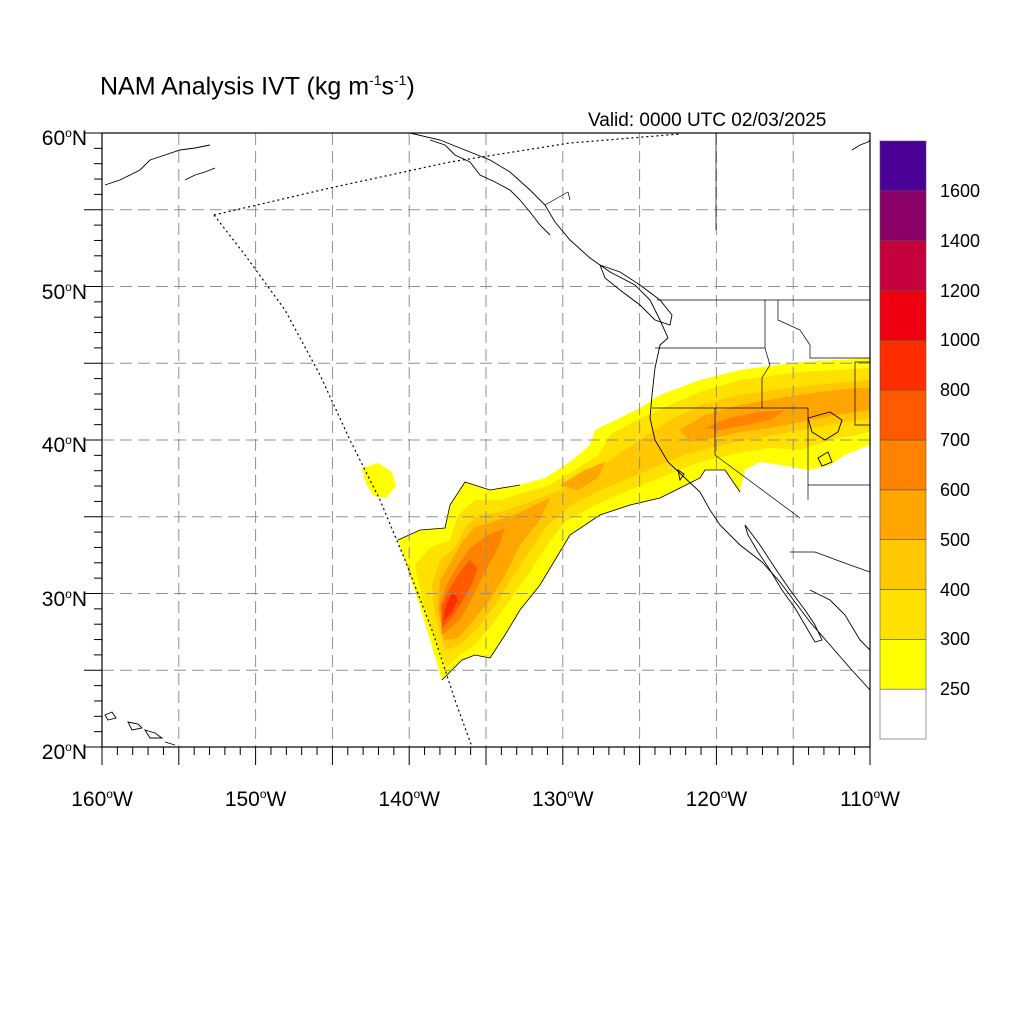 Image resolution: width=1024 pixels, height=1024 pixels. What do you see at coordinates (343, 480) in the screenshot?
I see `domain-left-edge` at bounding box center [343, 480].